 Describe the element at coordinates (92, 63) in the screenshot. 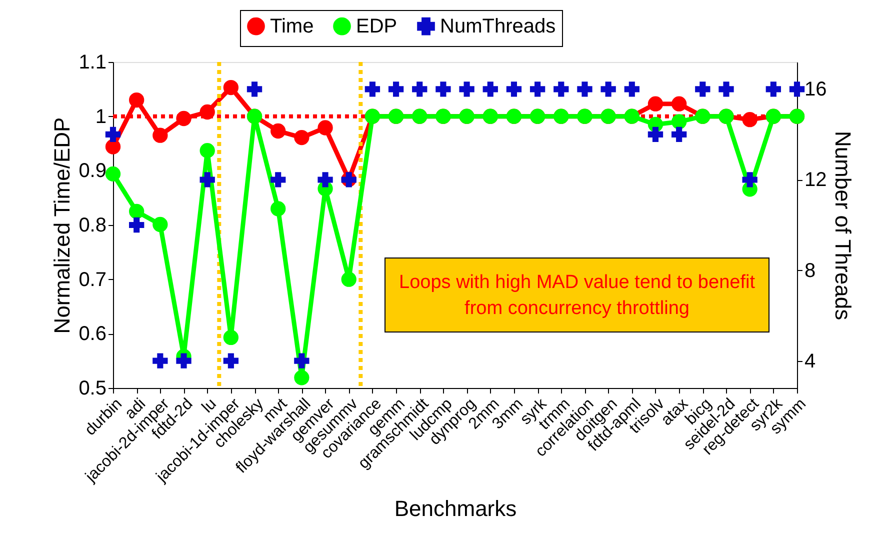

I see `y-tick-label: 1.1` at that location.